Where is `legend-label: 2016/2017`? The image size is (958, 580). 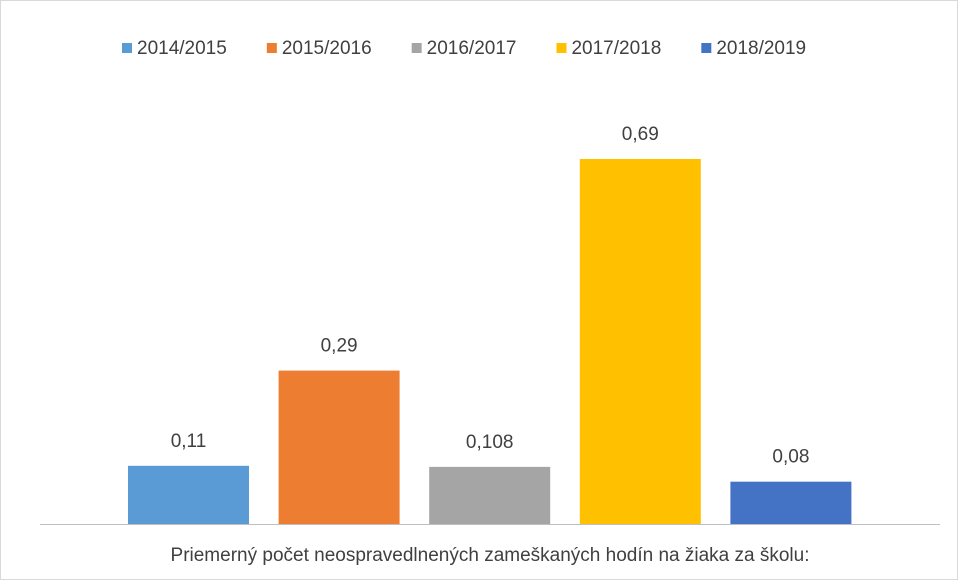
legend-label: 2016/2017 is located at coordinates (472, 48).